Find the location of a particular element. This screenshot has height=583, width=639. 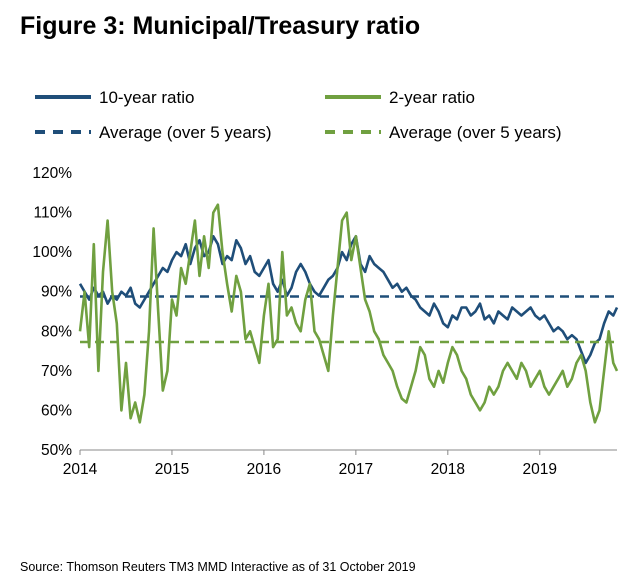

y-tick-label: 110% is located at coordinates (53, 213).